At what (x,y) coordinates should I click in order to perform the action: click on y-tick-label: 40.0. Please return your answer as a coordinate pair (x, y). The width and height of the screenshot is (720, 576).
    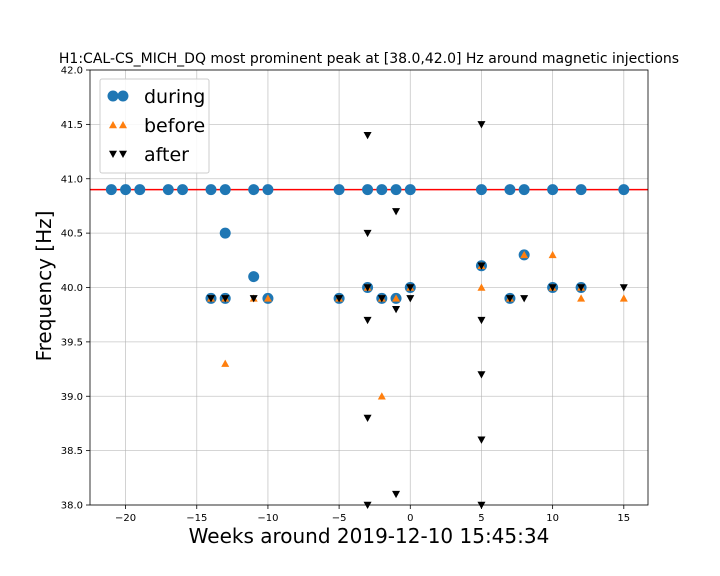
    Looking at the image, I should click on (72, 288).